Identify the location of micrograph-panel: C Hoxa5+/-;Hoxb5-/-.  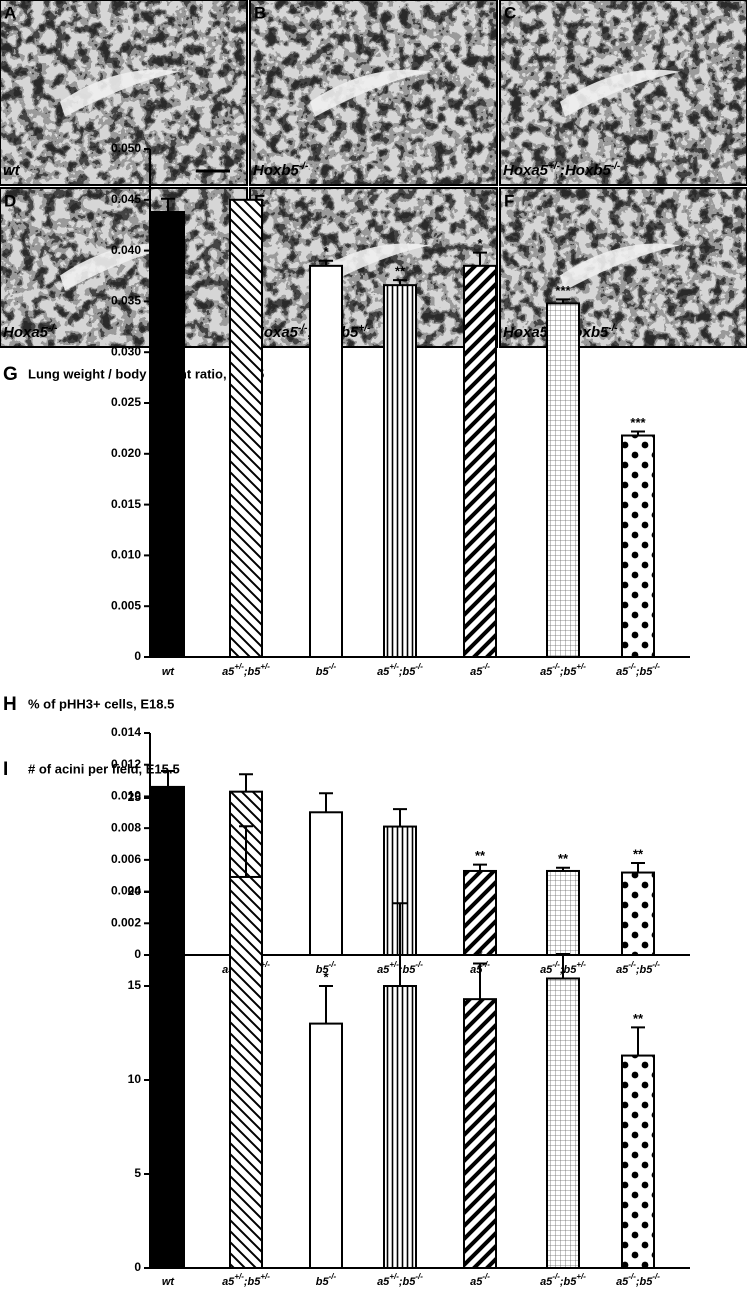
(623, 93).